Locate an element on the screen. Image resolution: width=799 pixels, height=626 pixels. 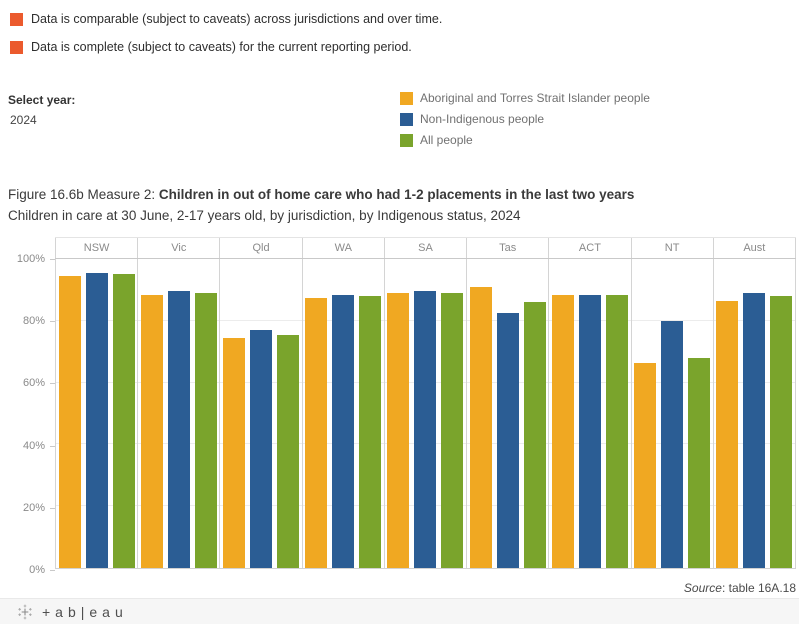
y-axis-label: 60% is located at coordinates (33, 383).